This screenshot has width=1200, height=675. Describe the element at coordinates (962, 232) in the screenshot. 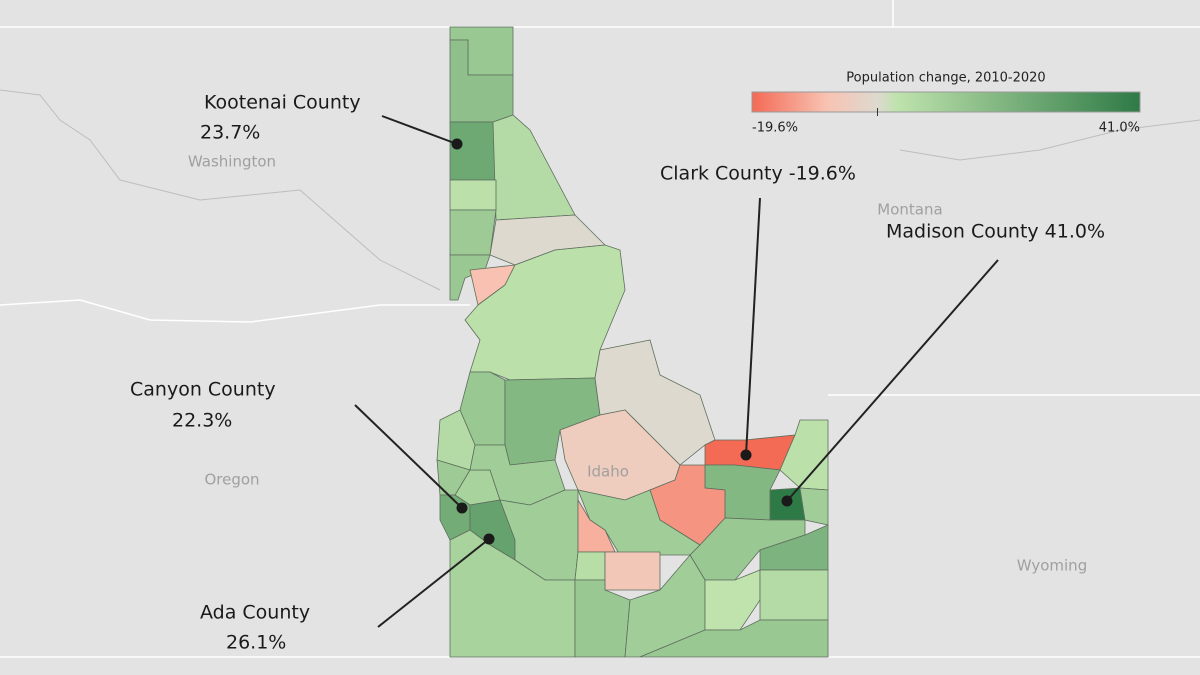

I see `annotation-name: Madison County` at that location.